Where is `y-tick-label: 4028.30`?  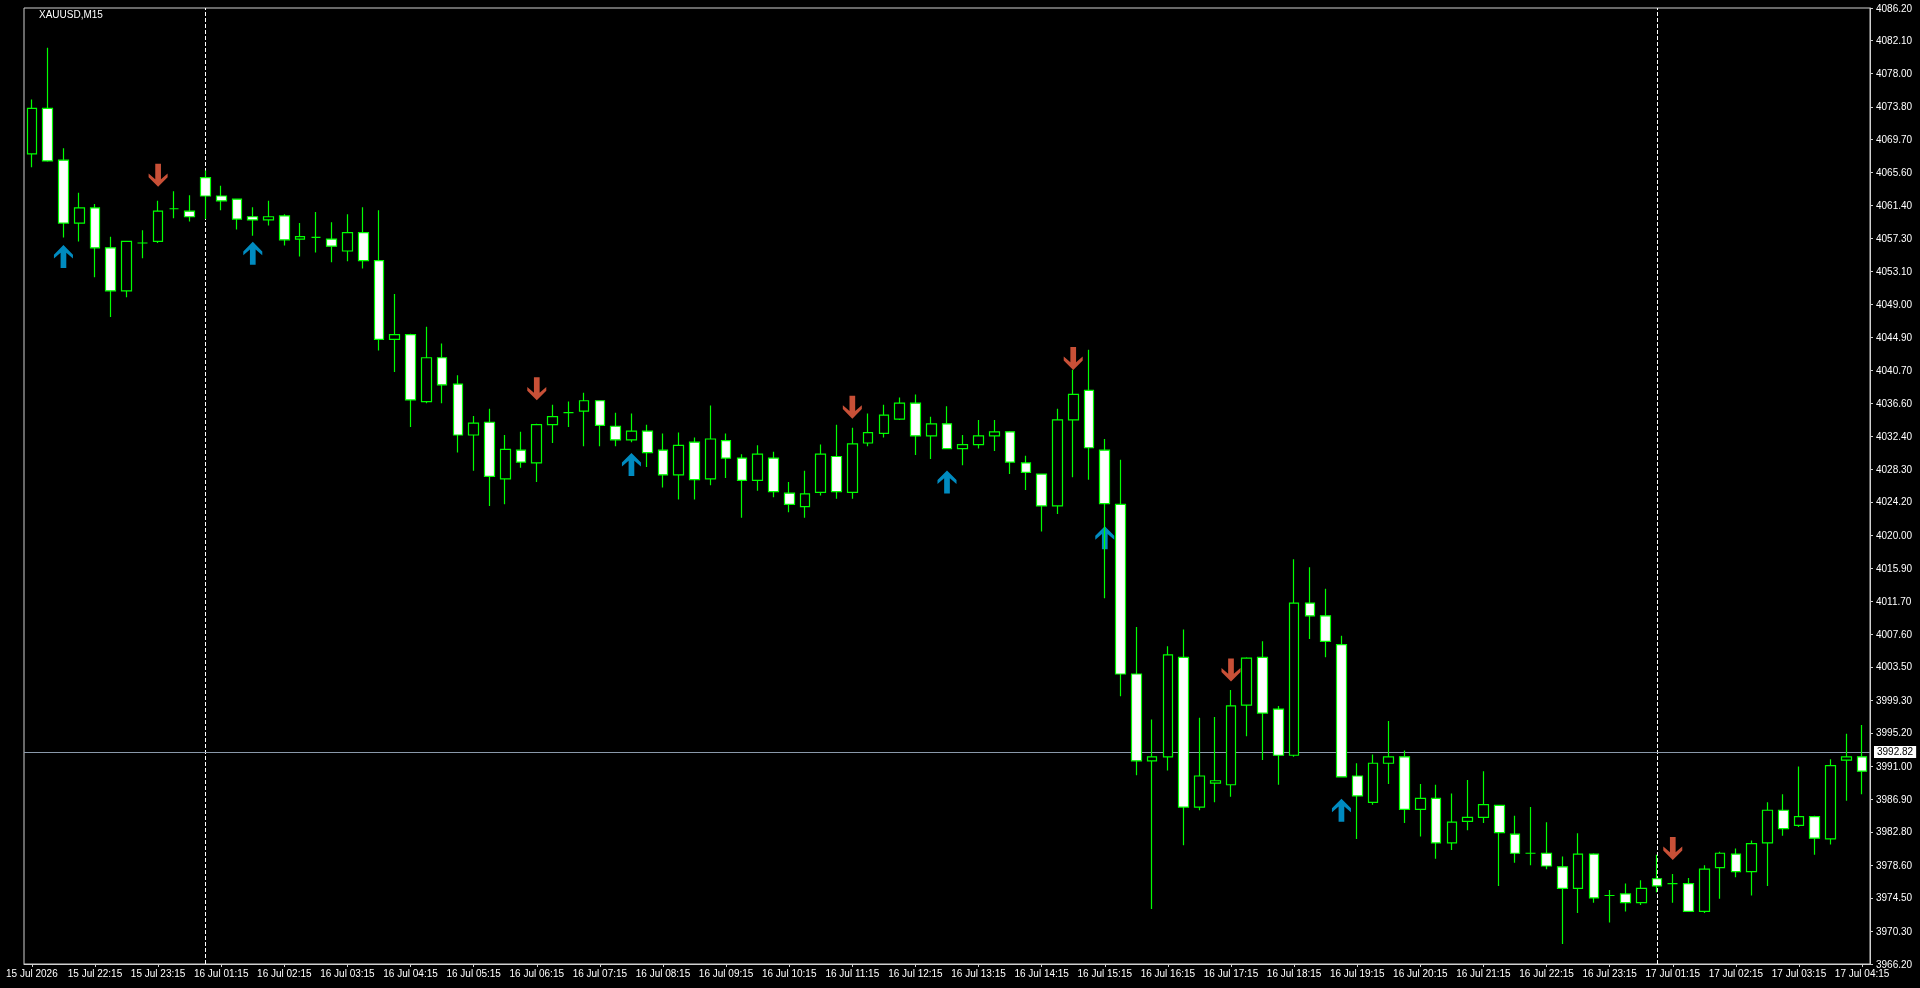
y-tick-label: 4028.30 is located at coordinates (1894, 469).